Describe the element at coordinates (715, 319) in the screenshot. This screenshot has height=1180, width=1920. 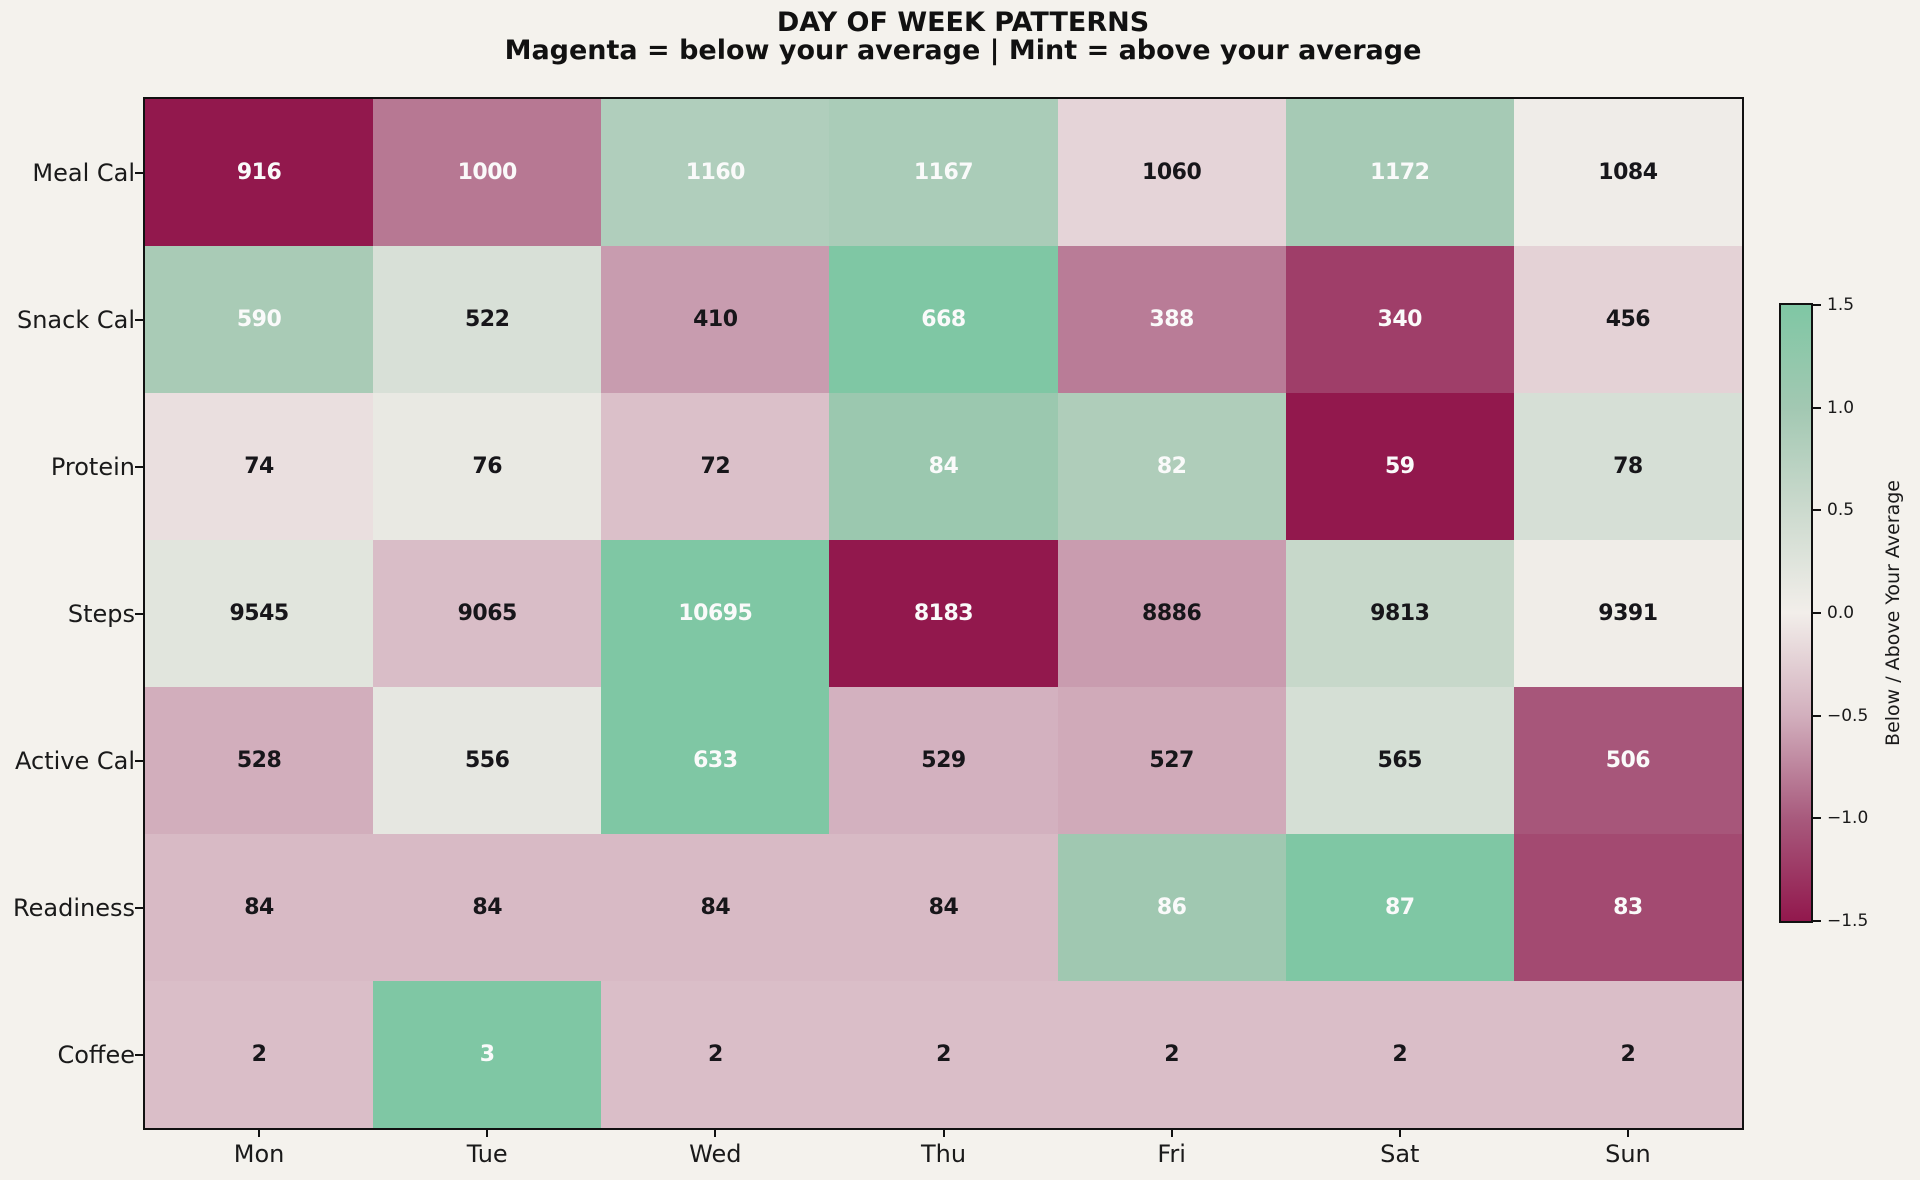
I see `heatmap-cell: 410` at that location.